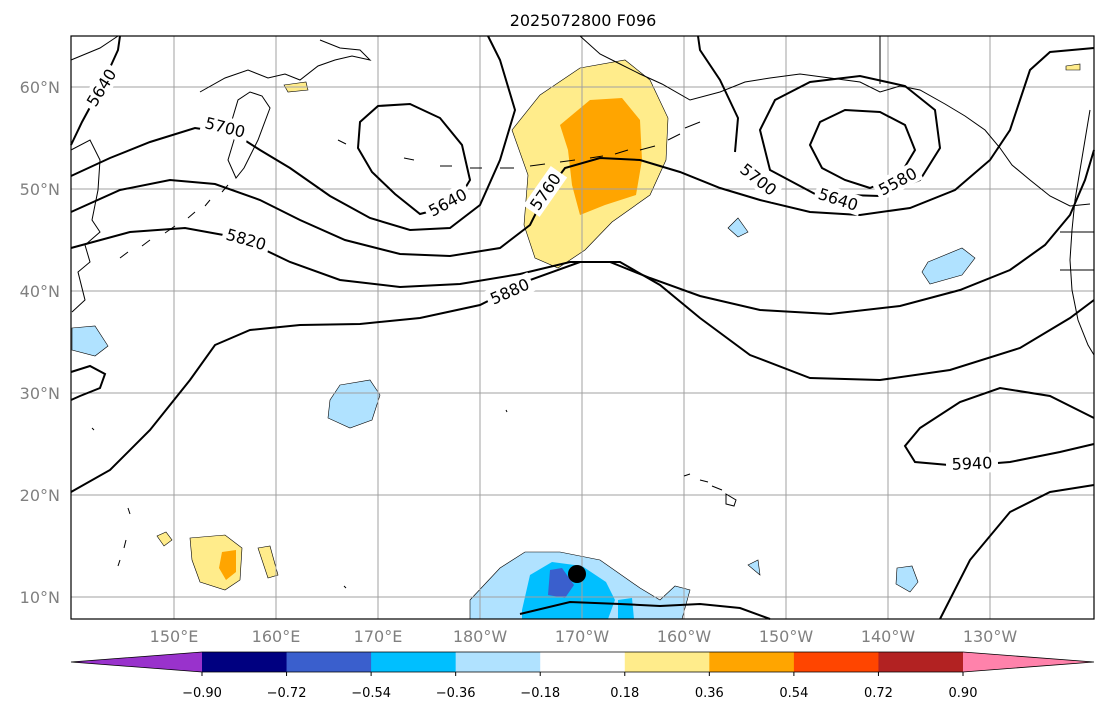  What do you see at coordinates (878, 693) in the screenshot?
I see `colorbar-tick-label: 0.72` at bounding box center [878, 693].